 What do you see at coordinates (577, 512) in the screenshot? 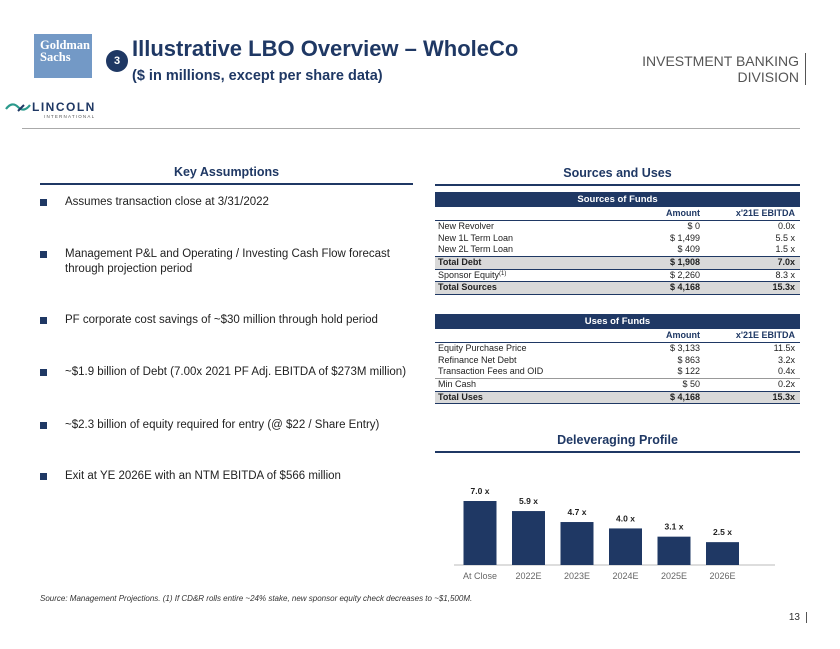
I see `chart-data-label: 4.7 x` at bounding box center [577, 512].